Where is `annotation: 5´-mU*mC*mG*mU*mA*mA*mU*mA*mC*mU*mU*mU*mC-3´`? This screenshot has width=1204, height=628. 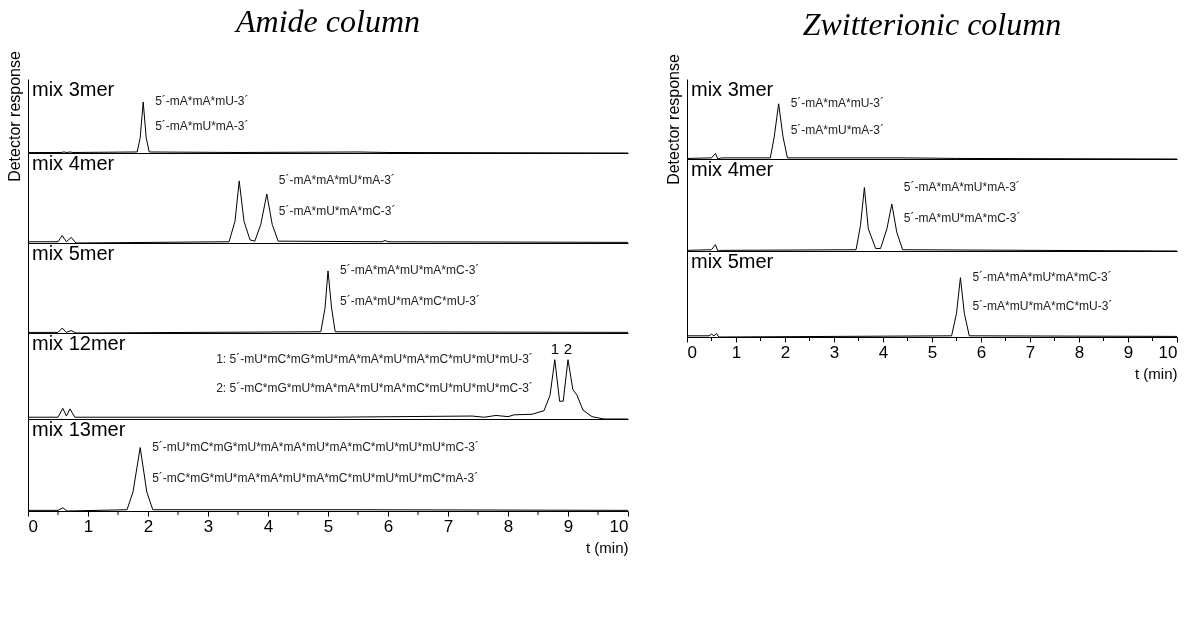 annotation: 5´-mU*mC*mG*mU*mA*mA*mU*mA*mC*mU*mU*mU*mC-3´ is located at coordinates (315, 446).